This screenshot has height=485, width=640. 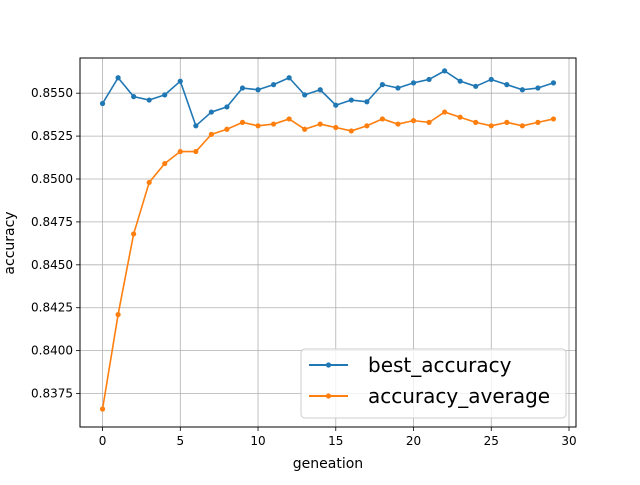 I want to click on x-tick-label: 30, so click(x=568, y=441).